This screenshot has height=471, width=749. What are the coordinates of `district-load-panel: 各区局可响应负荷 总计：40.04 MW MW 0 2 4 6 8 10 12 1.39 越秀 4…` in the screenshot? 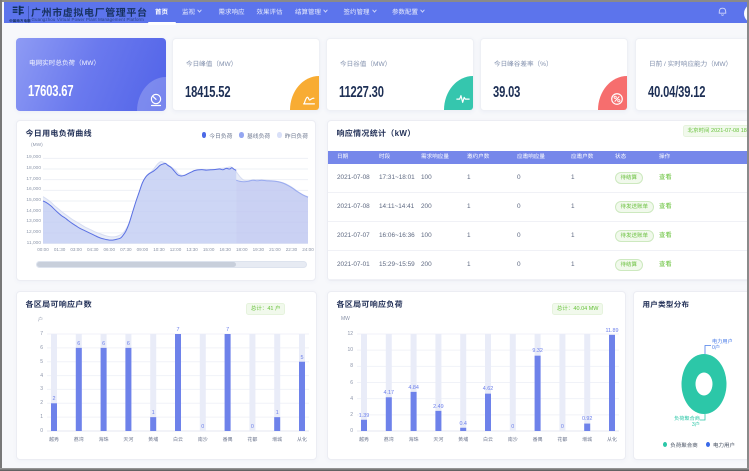 It's located at (476, 375).